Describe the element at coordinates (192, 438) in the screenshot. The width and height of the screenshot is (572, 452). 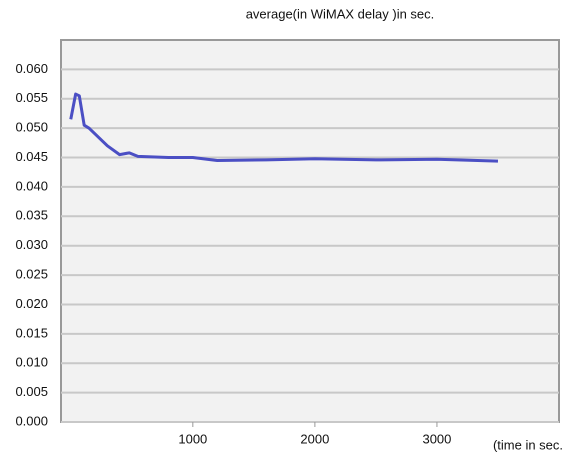
I see `x-tick-label: 1000` at that location.